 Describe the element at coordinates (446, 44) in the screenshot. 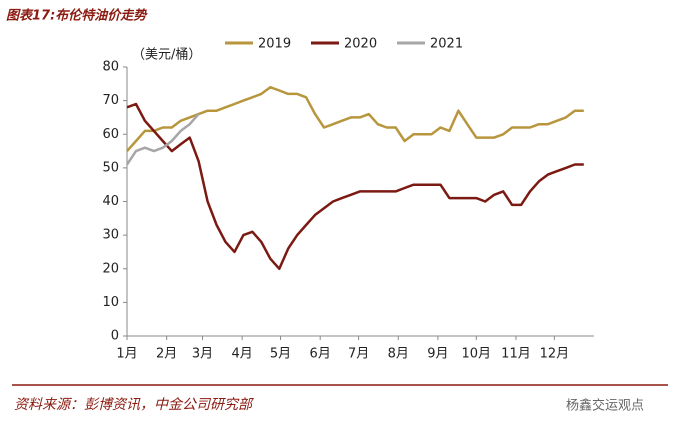

I see `legend-label: 2021` at that location.